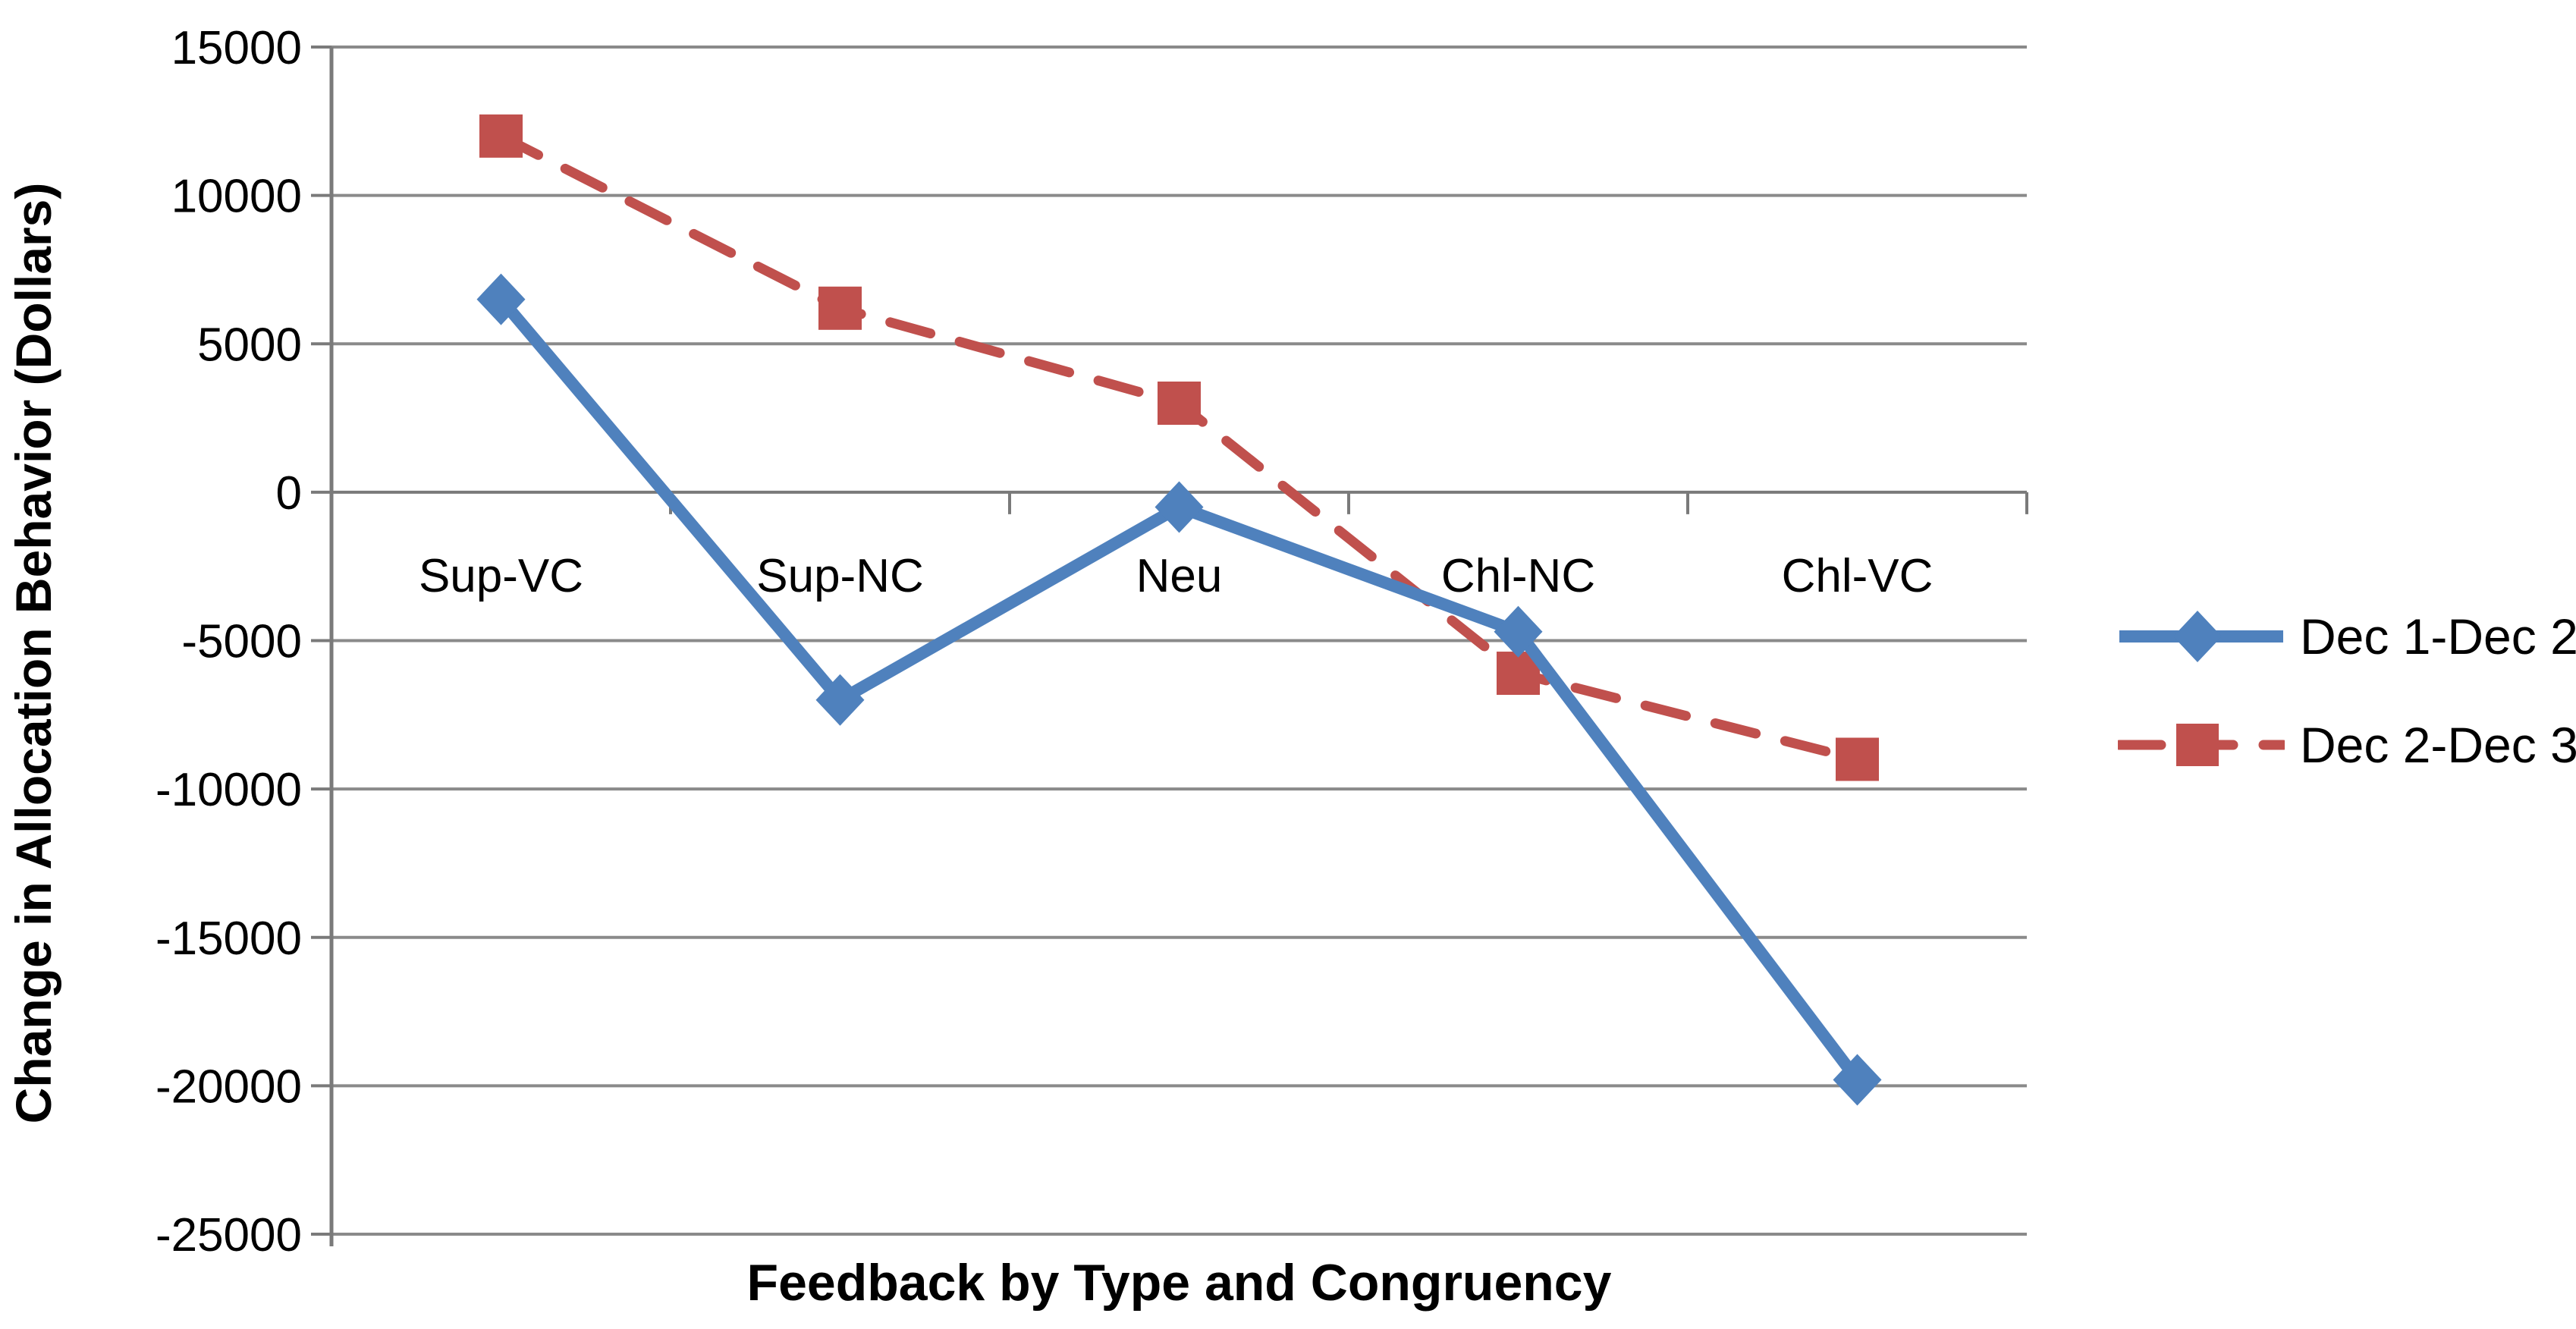 Image resolution: width=2576 pixels, height=1329 pixels. Describe the element at coordinates (2201, 636) in the screenshot. I see `legend-solid-diamond-icon` at that location.